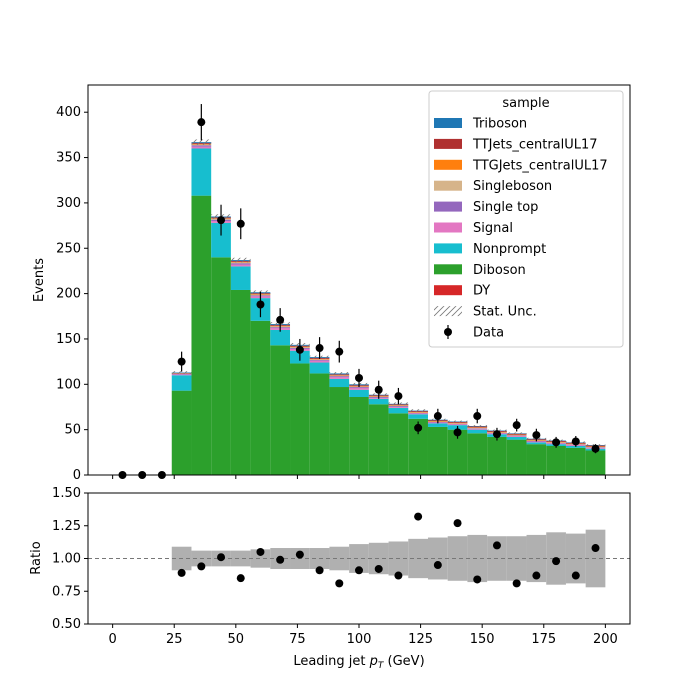 Image resolution: width=700 pixels, height=700 pixels. Describe the element at coordinates (448, 332) in the screenshot. I see `legend-marker` at that location.